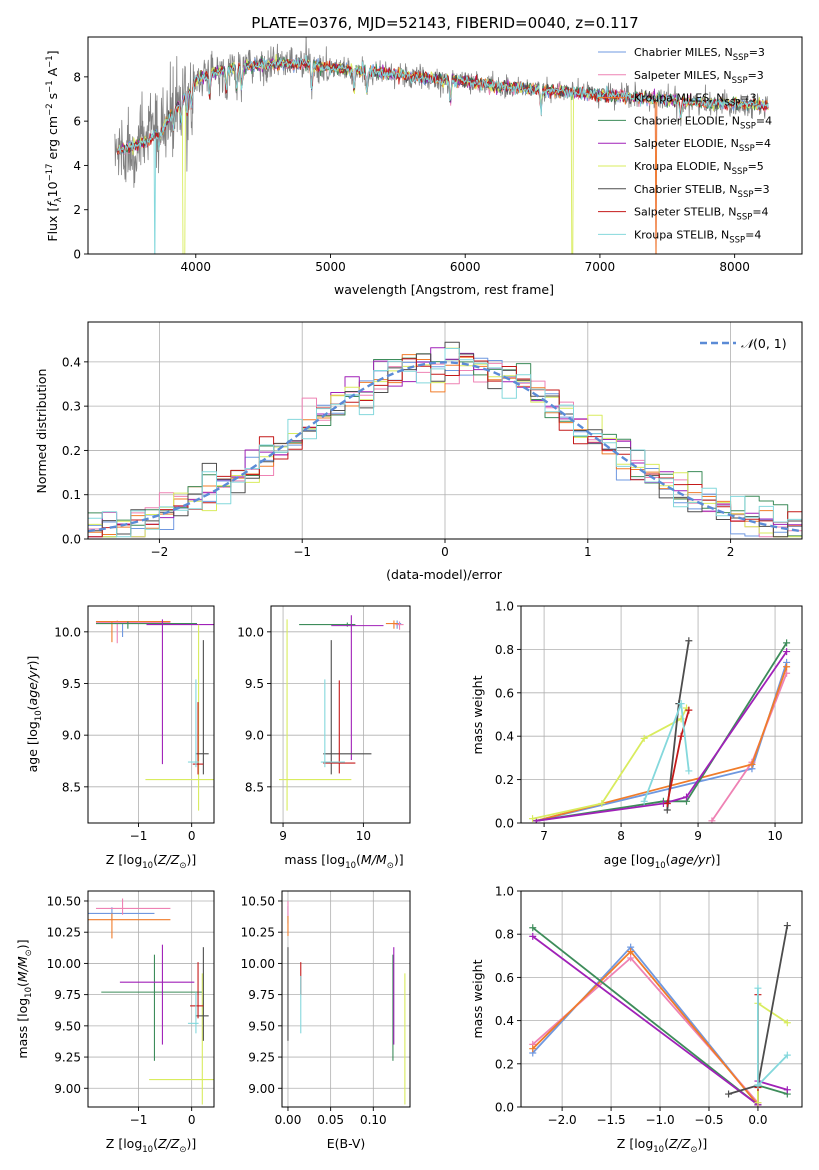 The width and height of the screenshot is (819, 1170). What do you see at coordinates (544, 836) in the screenshot?
I see `x-tick-label: 7` at bounding box center [544, 836].